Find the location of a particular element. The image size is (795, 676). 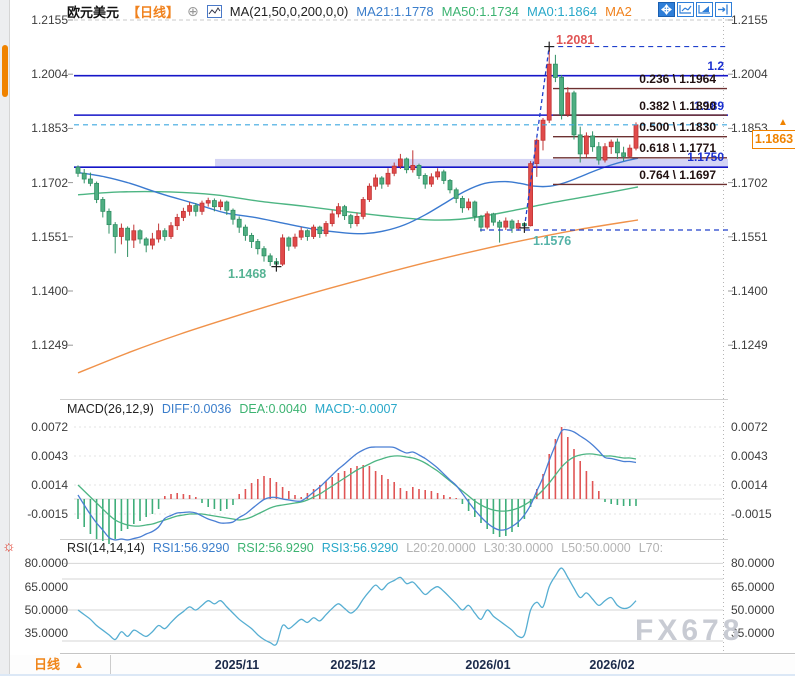

level-label-11750: 1.1750 is located at coordinates (705, 157).